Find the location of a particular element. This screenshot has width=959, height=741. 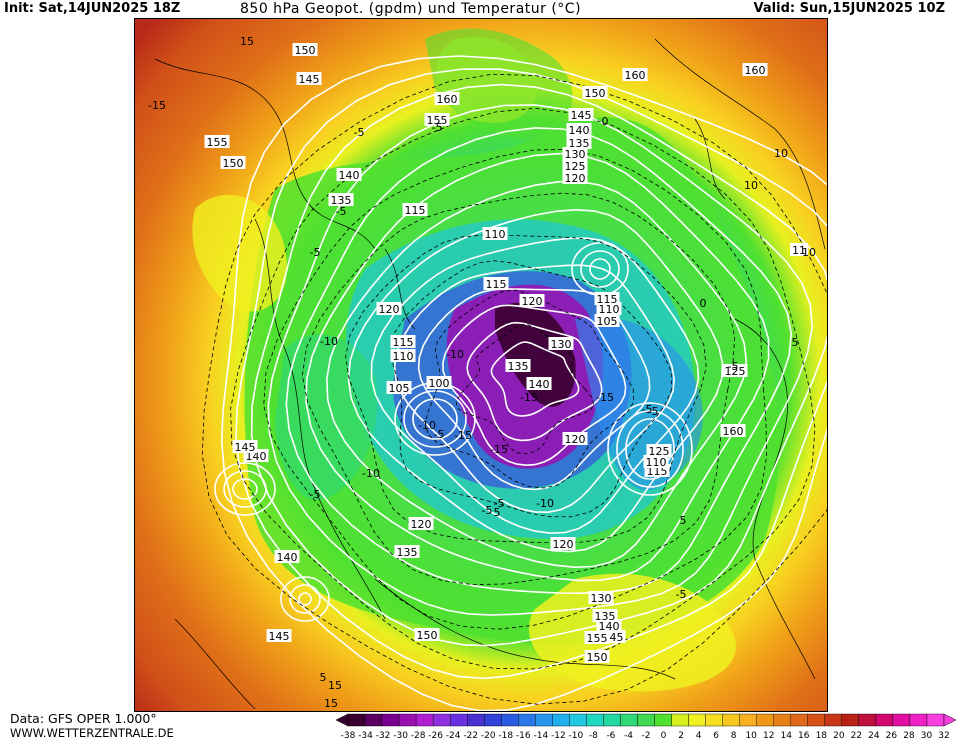

colorbar-tick: -34 is located at coordinates (365, 736).